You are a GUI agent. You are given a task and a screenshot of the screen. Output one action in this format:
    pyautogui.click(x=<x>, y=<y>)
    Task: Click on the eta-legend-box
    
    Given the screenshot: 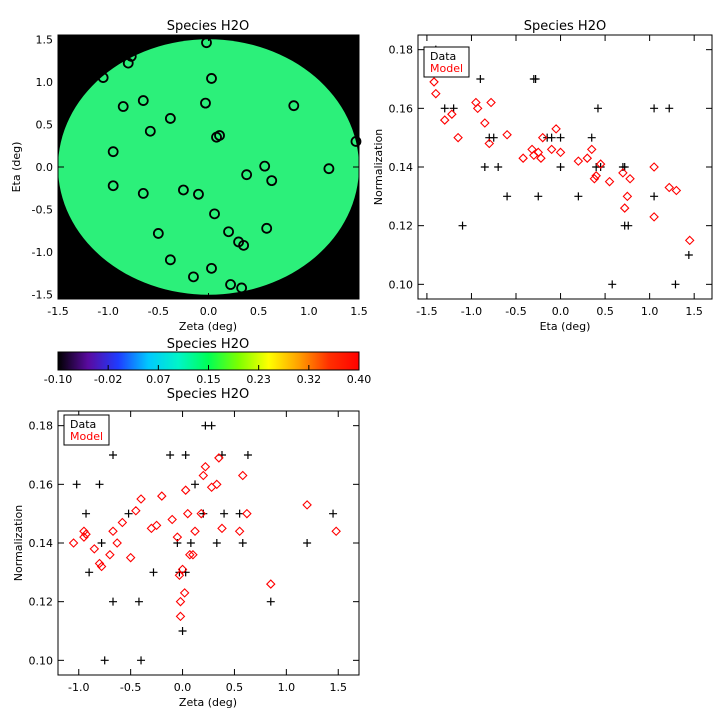 What is the action you would take?
    pyautogui.click(x=446, y=62)
    